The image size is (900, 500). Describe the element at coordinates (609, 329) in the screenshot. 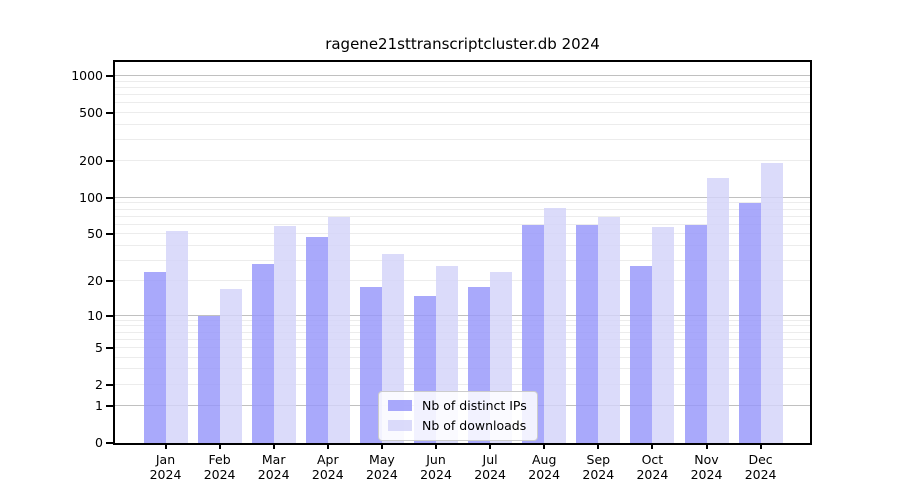

I see `bar-downloads-sep` at that location.